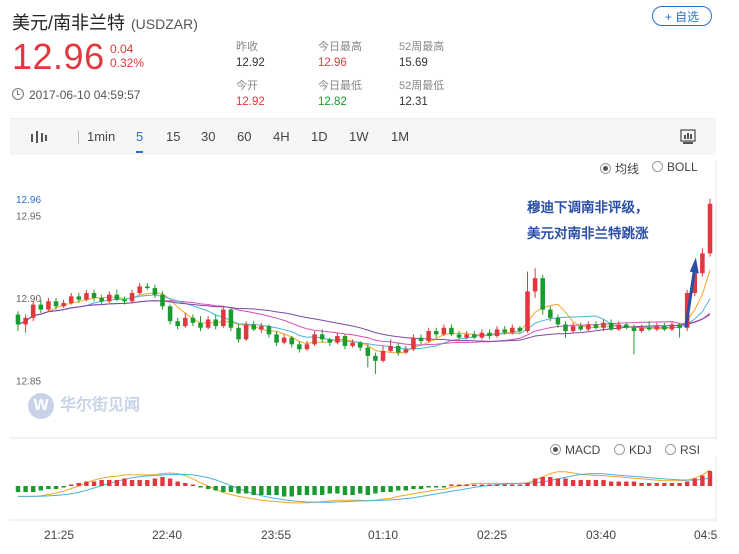  What do you see at coordinates (675, 167) in the screenshot?
I see `option-boll: BOLL` at bounding box center [675, 167].